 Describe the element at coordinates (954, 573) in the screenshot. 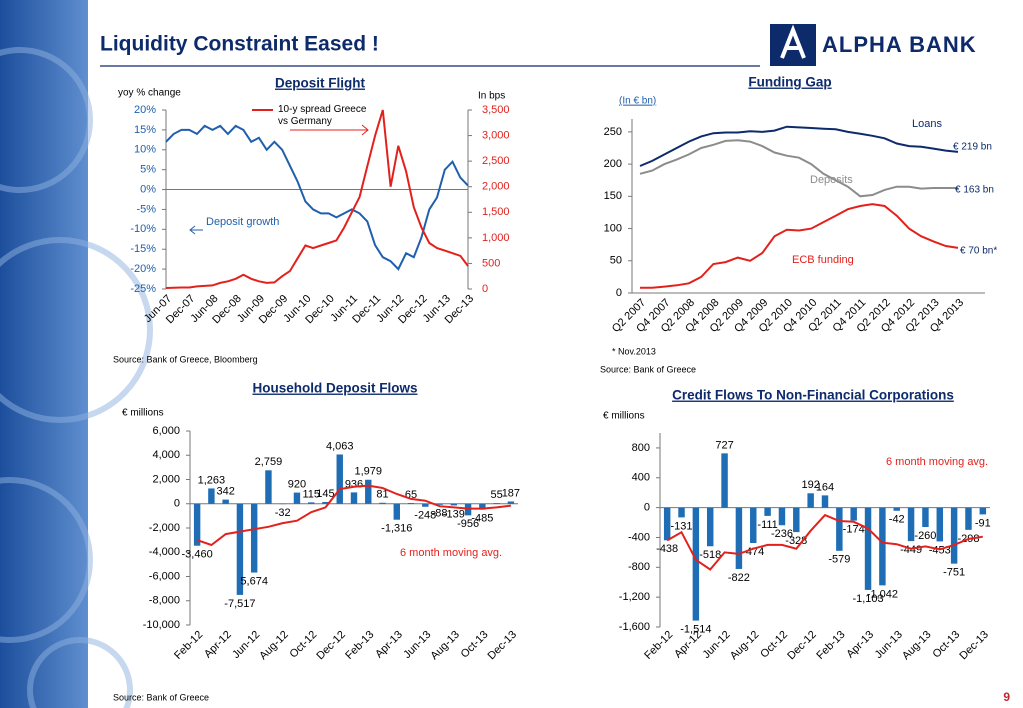

I see `data-label: -751` at that location.